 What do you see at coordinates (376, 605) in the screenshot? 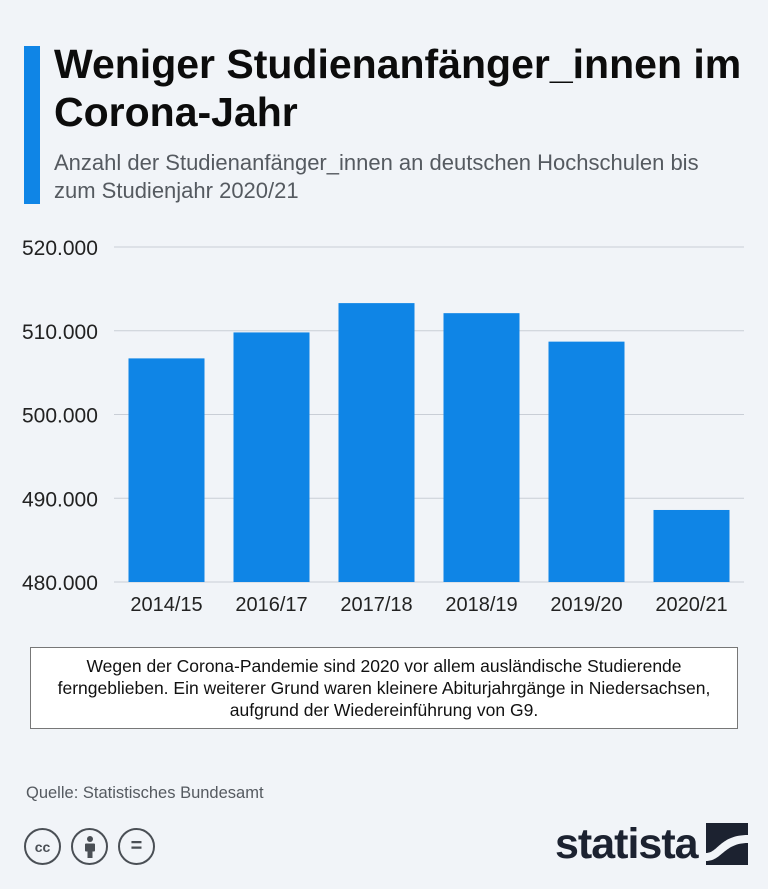
I see `x-tick-label: 2017/18` at bounding box center [376, 605].